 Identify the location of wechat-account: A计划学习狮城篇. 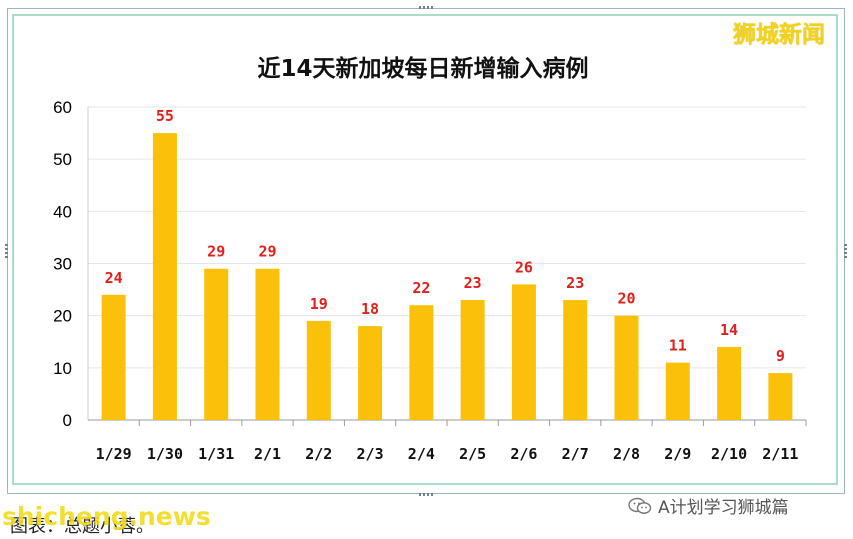
(708, 505).